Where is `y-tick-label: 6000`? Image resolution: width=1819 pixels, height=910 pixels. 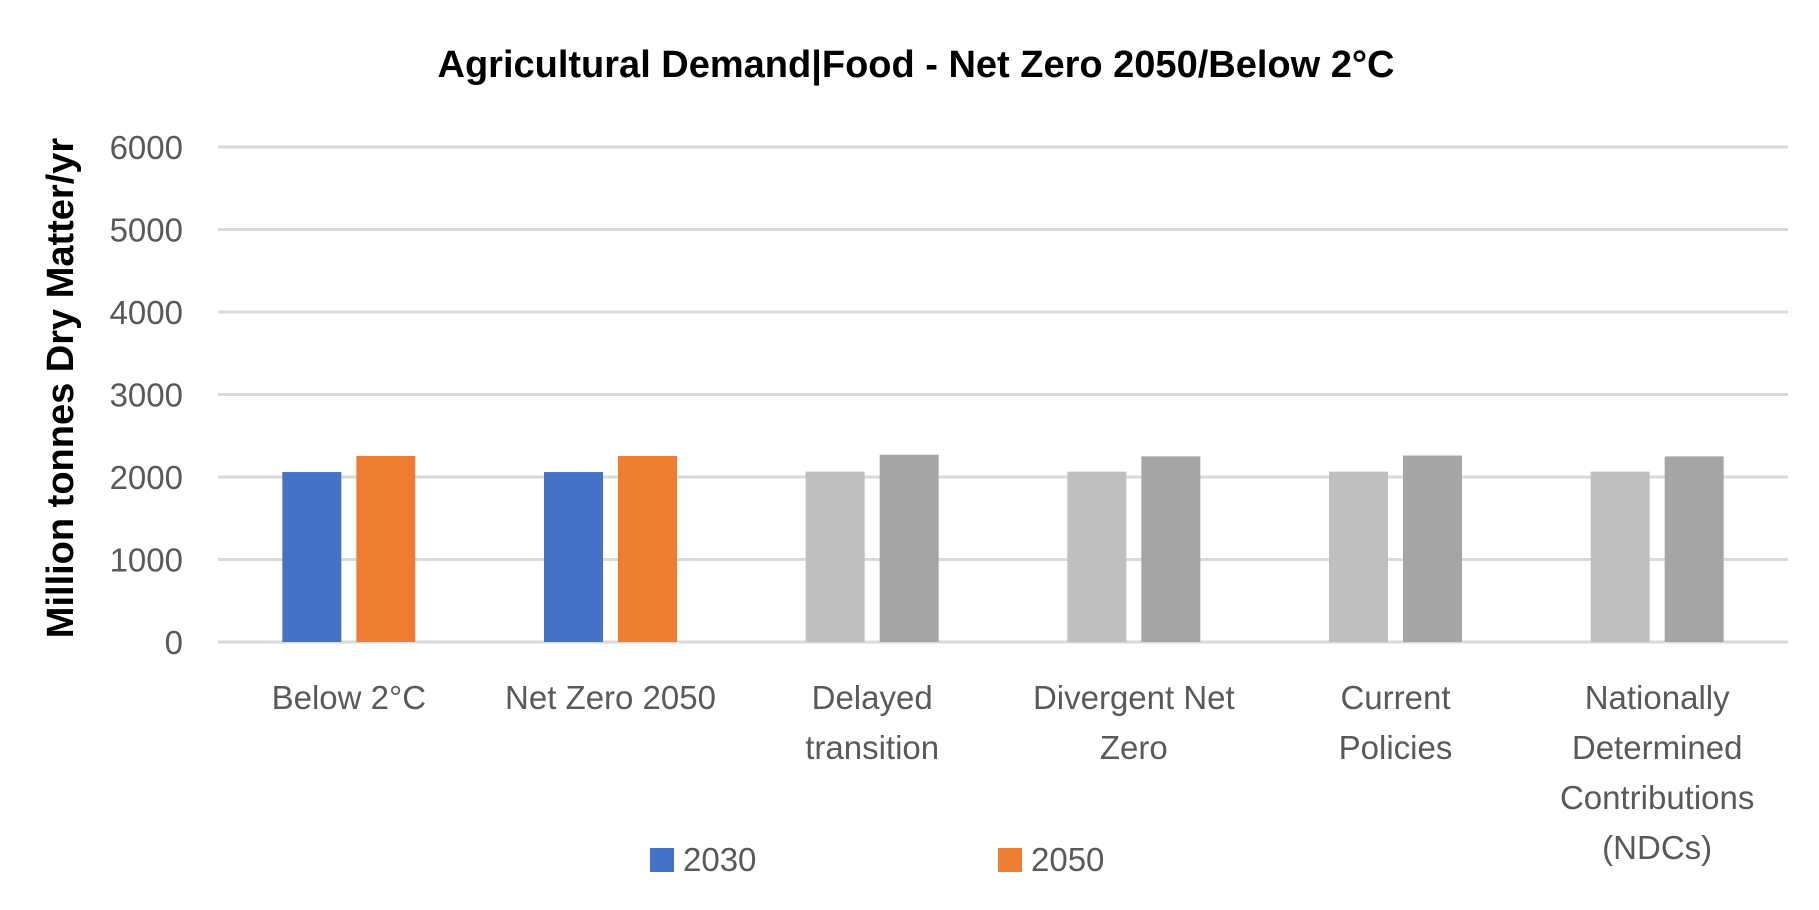
y-tick-label: 6000 is located at coordinates (146, 147).